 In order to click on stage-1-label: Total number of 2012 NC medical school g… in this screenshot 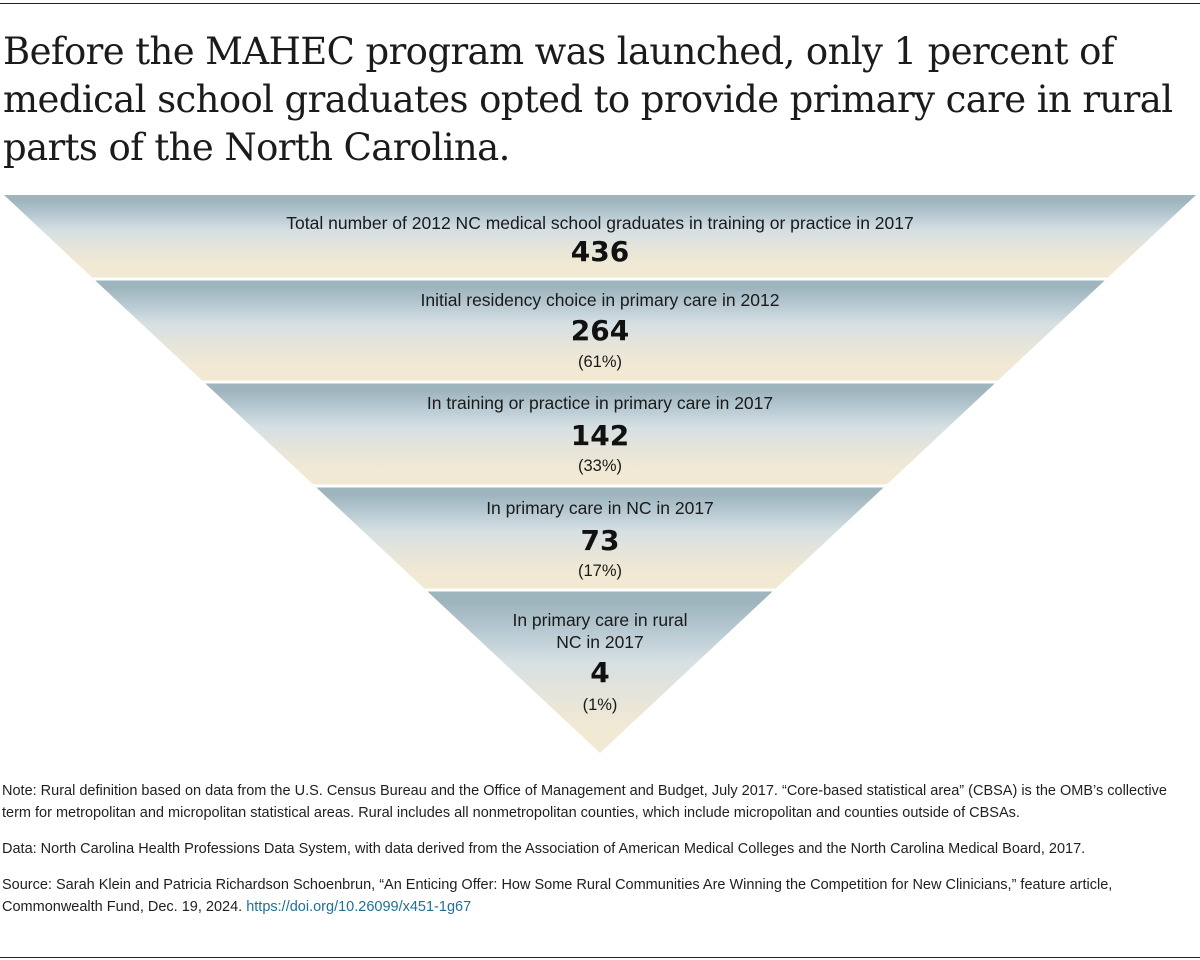, I will do `click(599, 223)`.